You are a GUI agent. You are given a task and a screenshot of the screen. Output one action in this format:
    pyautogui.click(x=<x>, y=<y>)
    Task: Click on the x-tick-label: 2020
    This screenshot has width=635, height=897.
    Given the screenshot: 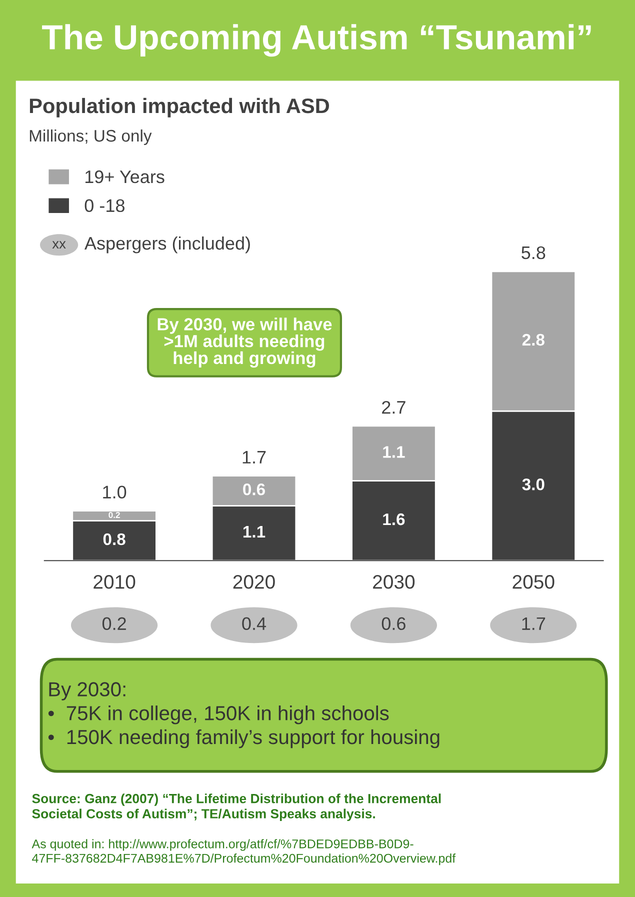 What is the action you would take?
    pyautogui.click(x=254, y=582)
    